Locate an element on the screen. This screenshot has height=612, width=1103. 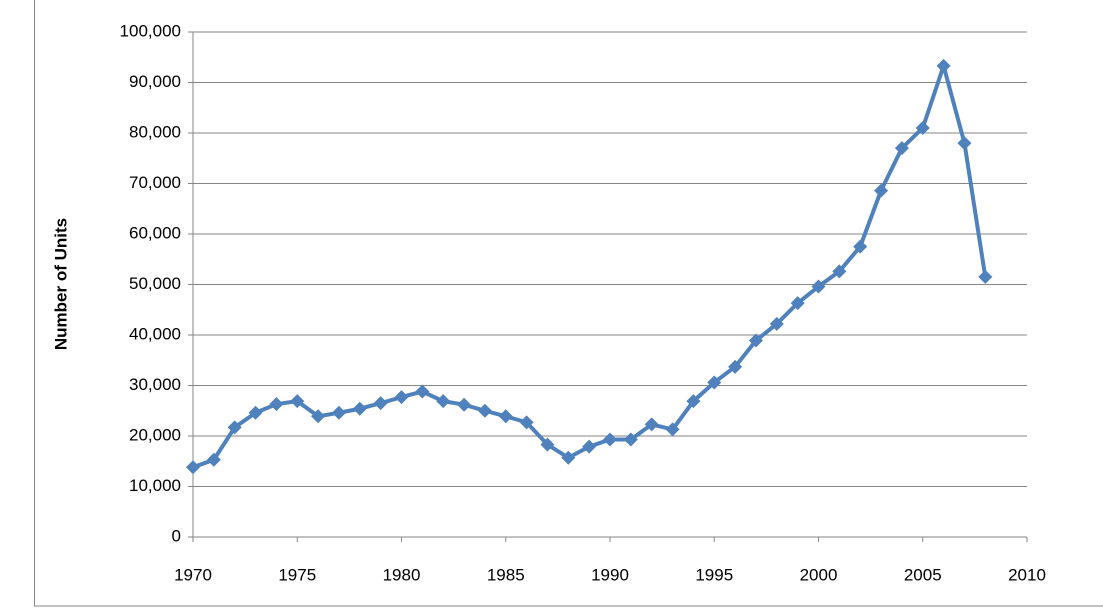
y-tick-label: 0 is located at coordinates (176, 535).